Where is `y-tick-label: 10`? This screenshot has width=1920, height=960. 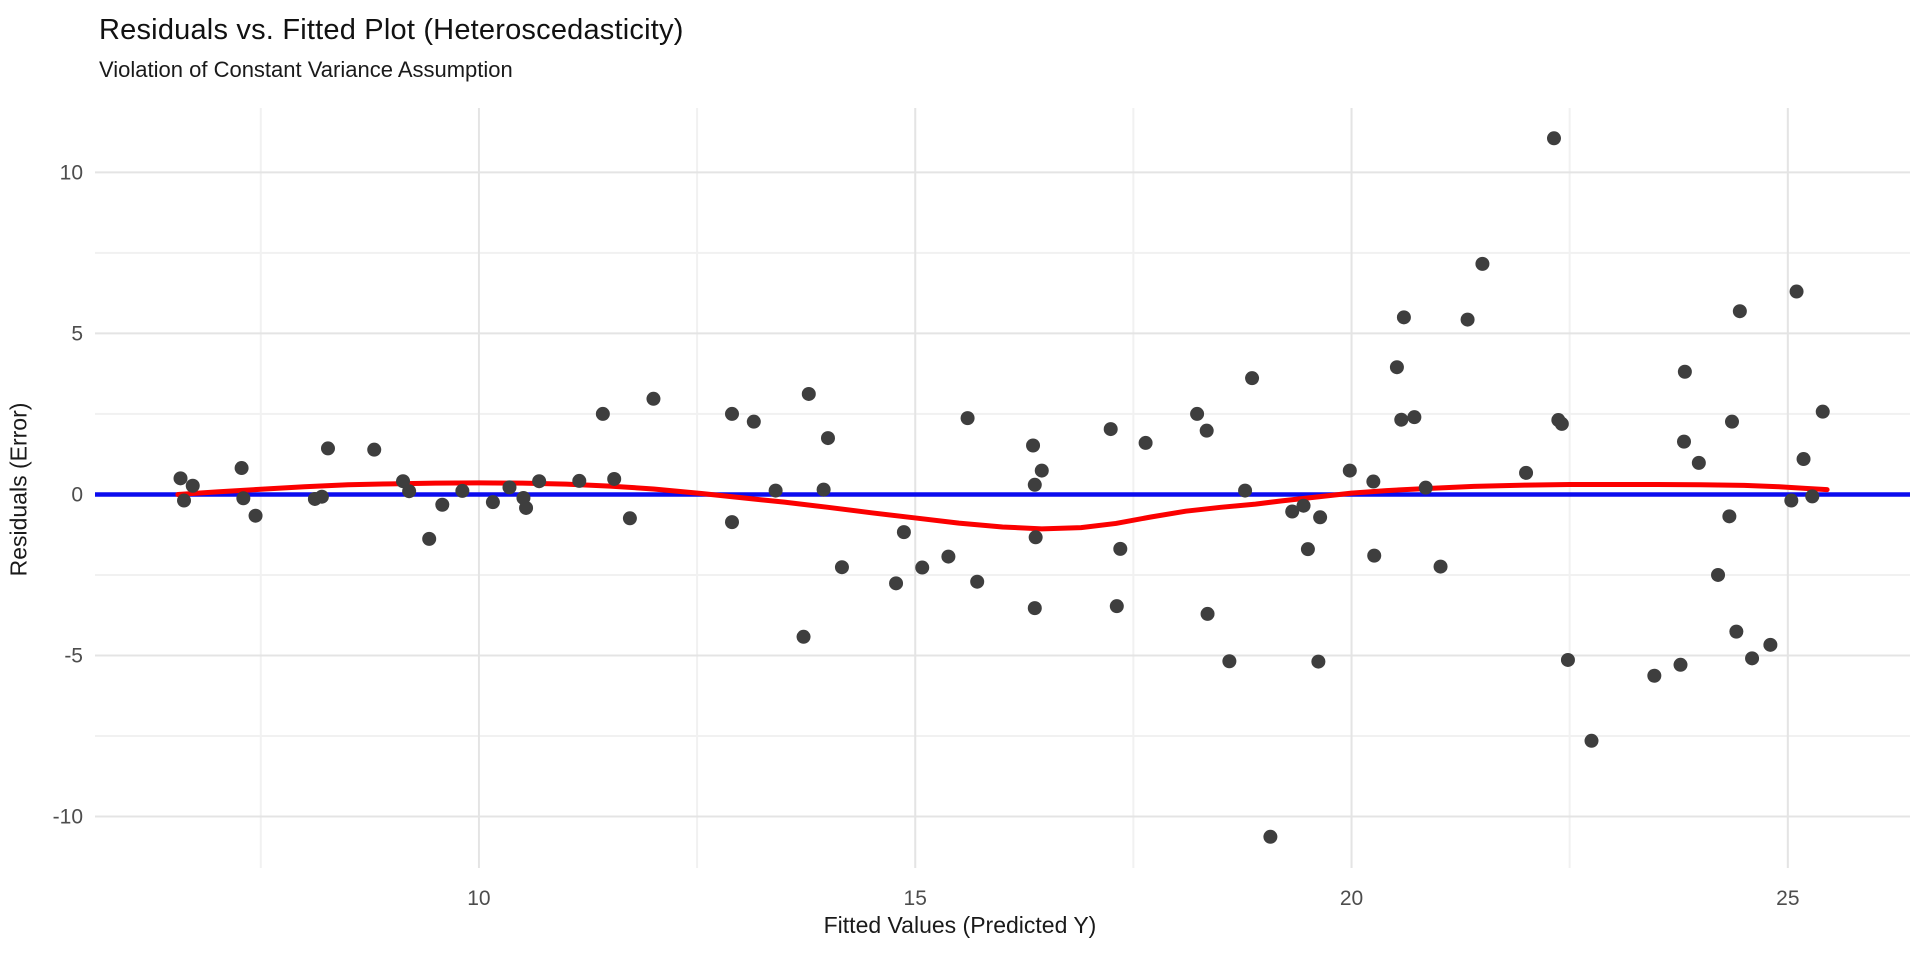
y-tick-label: 10 is located at coordinates (71, 172).